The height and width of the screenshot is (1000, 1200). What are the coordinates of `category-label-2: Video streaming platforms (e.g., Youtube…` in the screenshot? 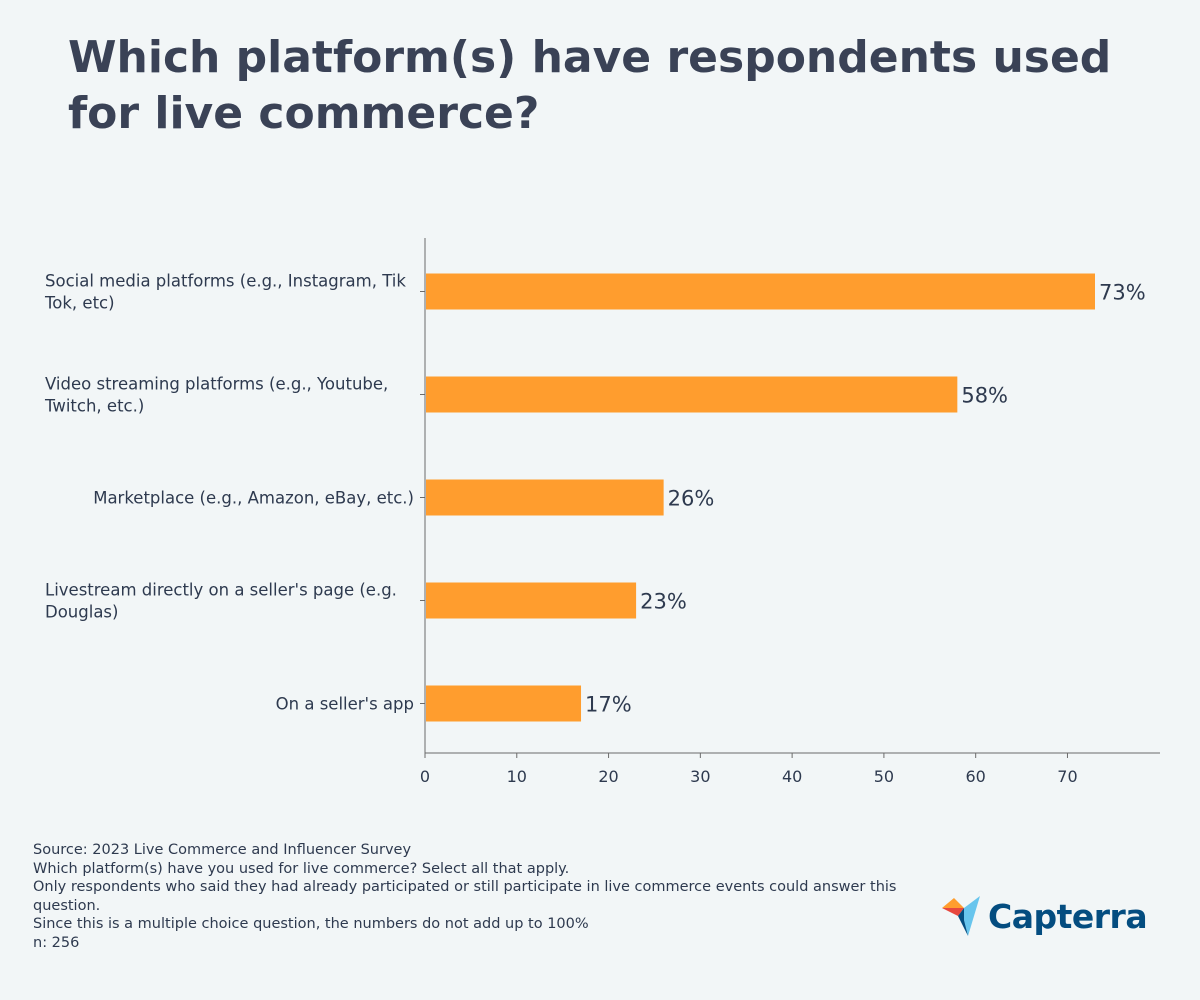 It's located at (216, 384).